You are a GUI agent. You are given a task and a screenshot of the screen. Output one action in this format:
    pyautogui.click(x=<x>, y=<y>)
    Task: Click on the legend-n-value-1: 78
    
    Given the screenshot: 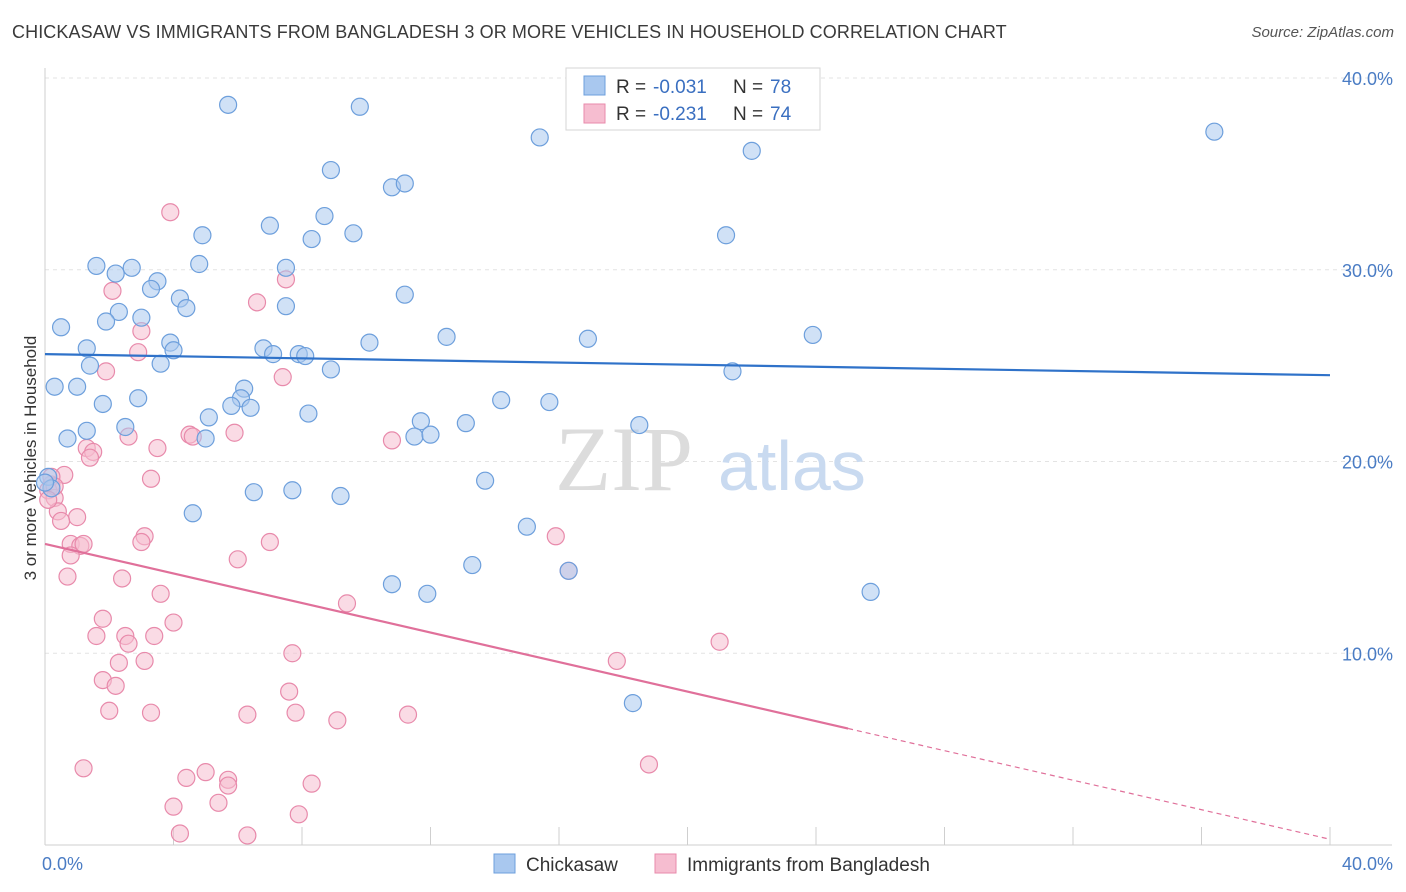 What is the action you would take?
    pyautogui.click(x=780, y=87)
    